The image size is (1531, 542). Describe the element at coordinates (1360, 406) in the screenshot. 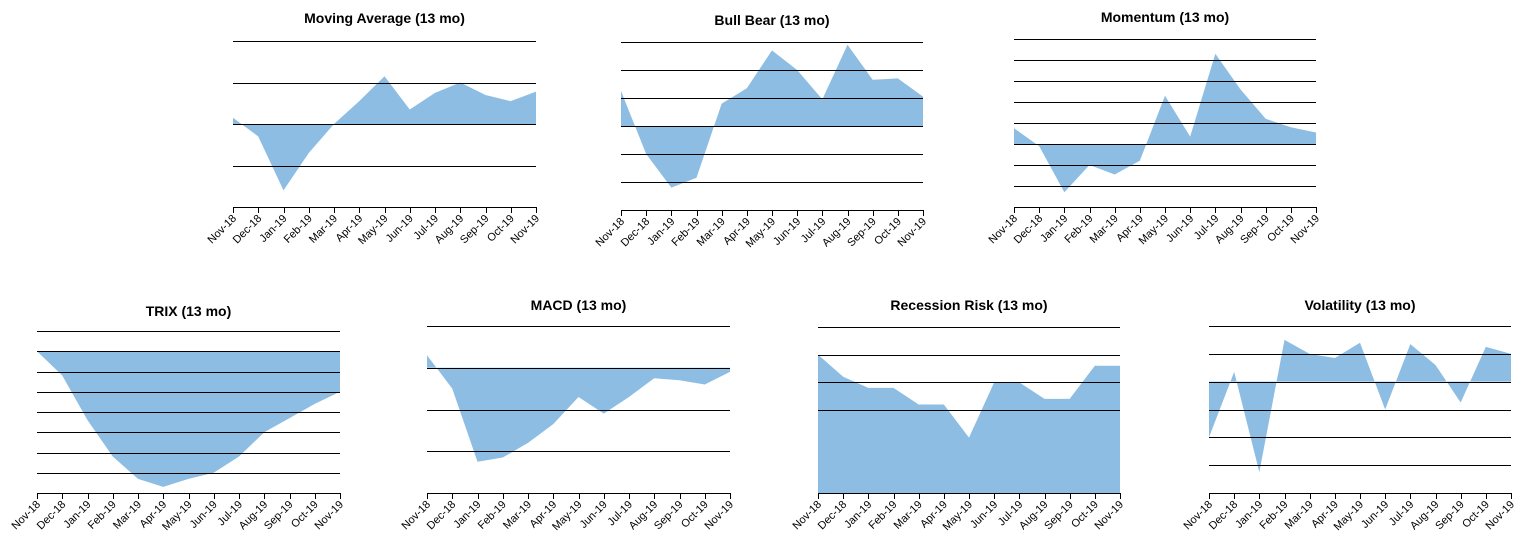

I see `volatility-area` at that location.